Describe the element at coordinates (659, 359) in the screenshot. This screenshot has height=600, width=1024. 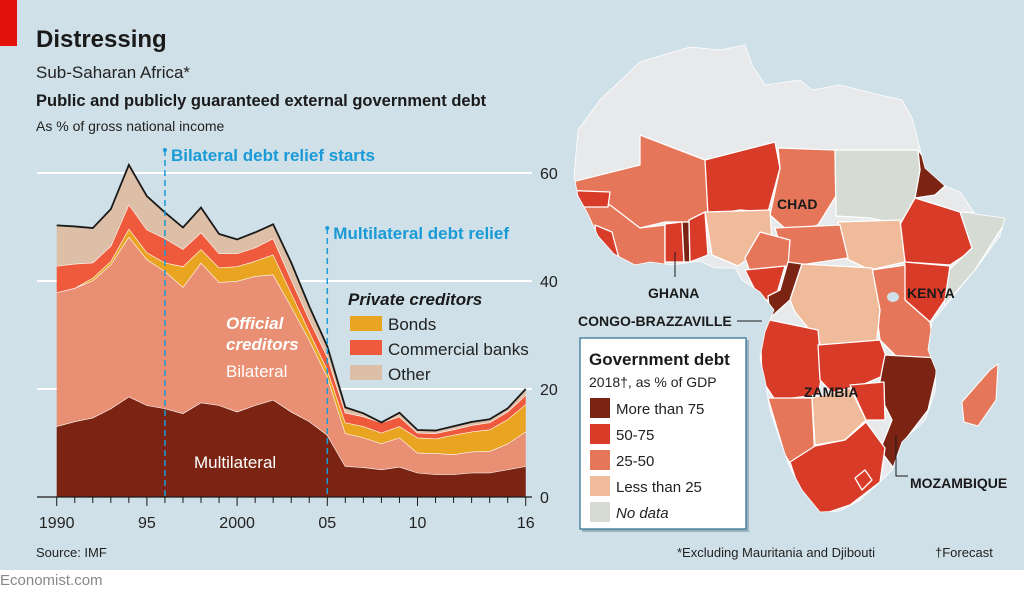
I see `map-legend-title: Government debt` at that location.